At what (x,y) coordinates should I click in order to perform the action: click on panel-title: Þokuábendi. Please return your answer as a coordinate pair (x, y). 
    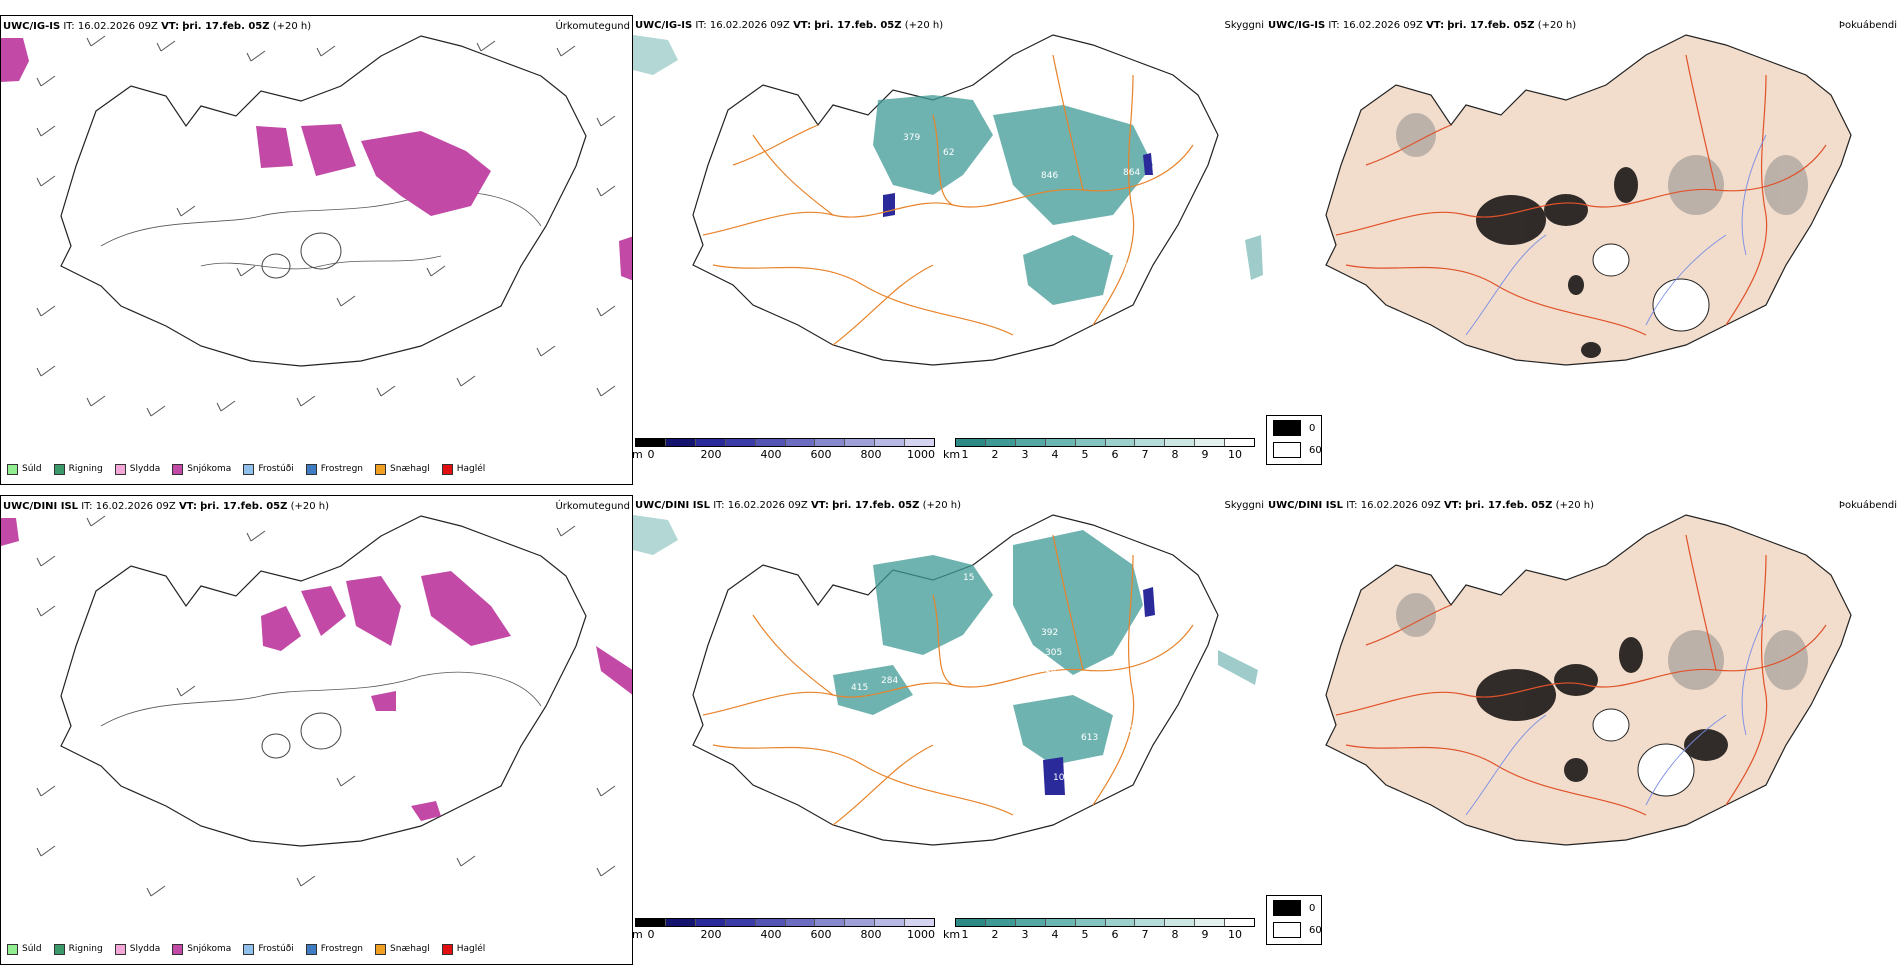
    Looking at the image, I should click on (1867, 505).